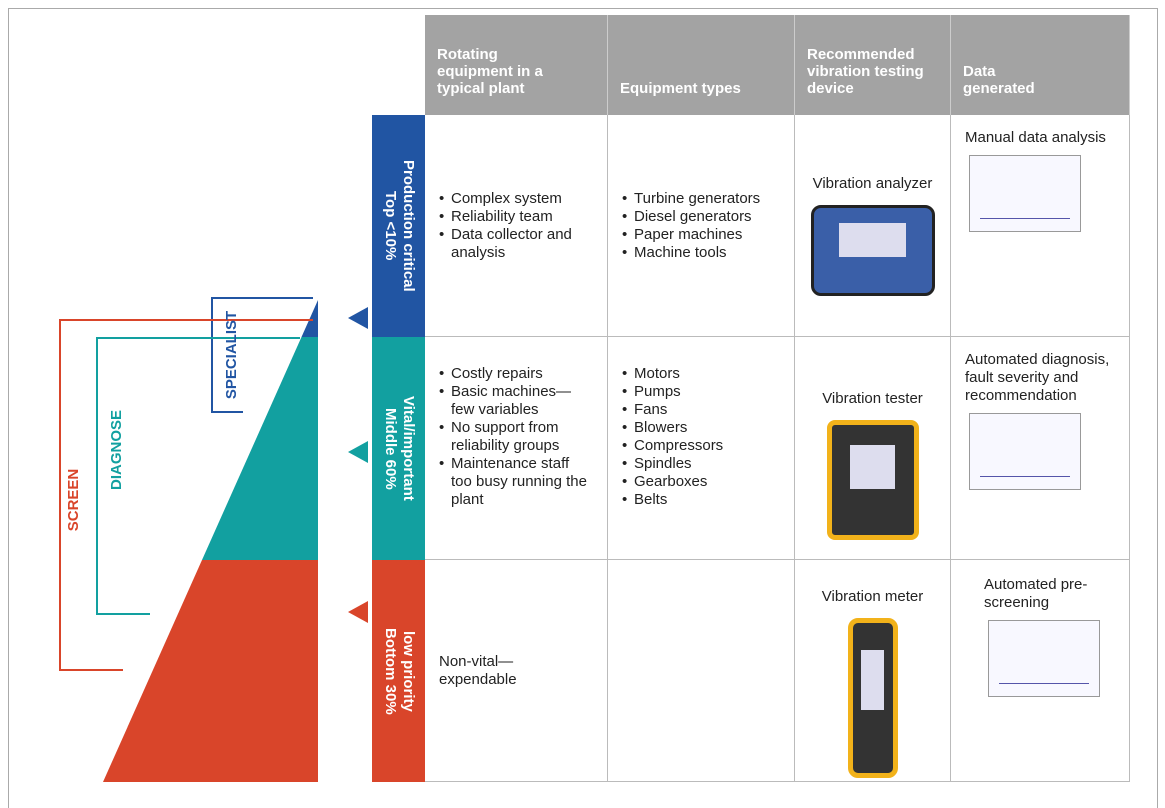 The image size is (1165, 808). What do you see at coordinates (691, 235) in the screenshot?
I see `type-item: Paper machines` at bounding box center [691, 235].